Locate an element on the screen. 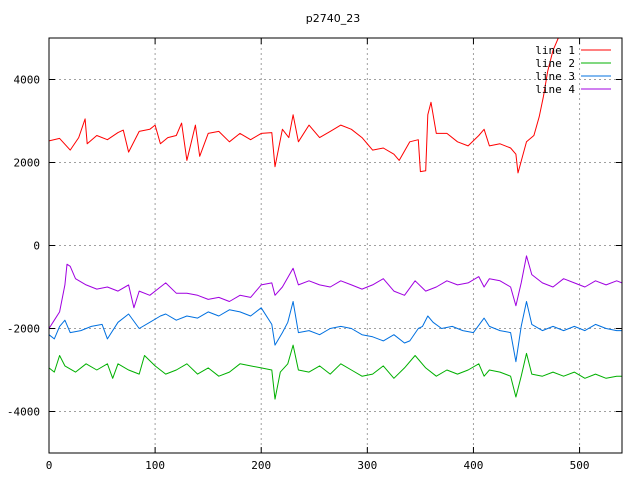  y-tick-label: -4000 is located at coordinates (23, 412).